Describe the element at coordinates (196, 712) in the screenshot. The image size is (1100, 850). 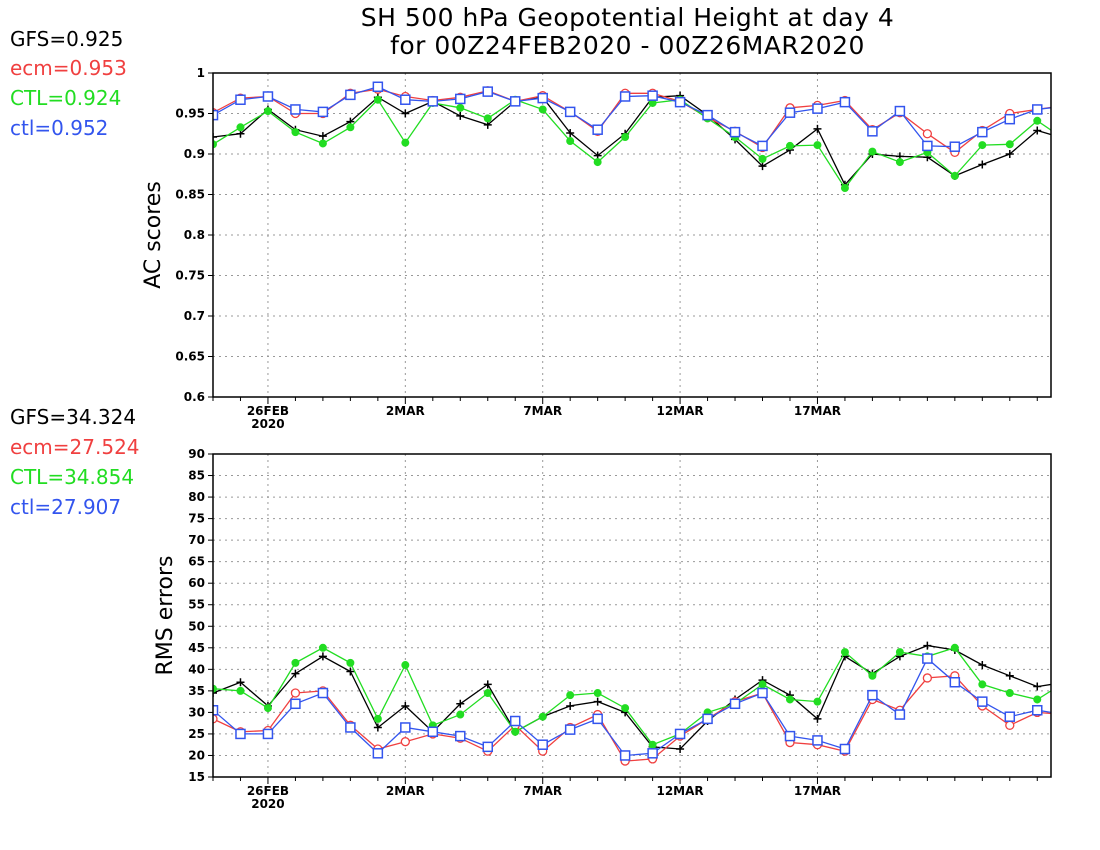
I see `y-tick-label: 30` at that location.